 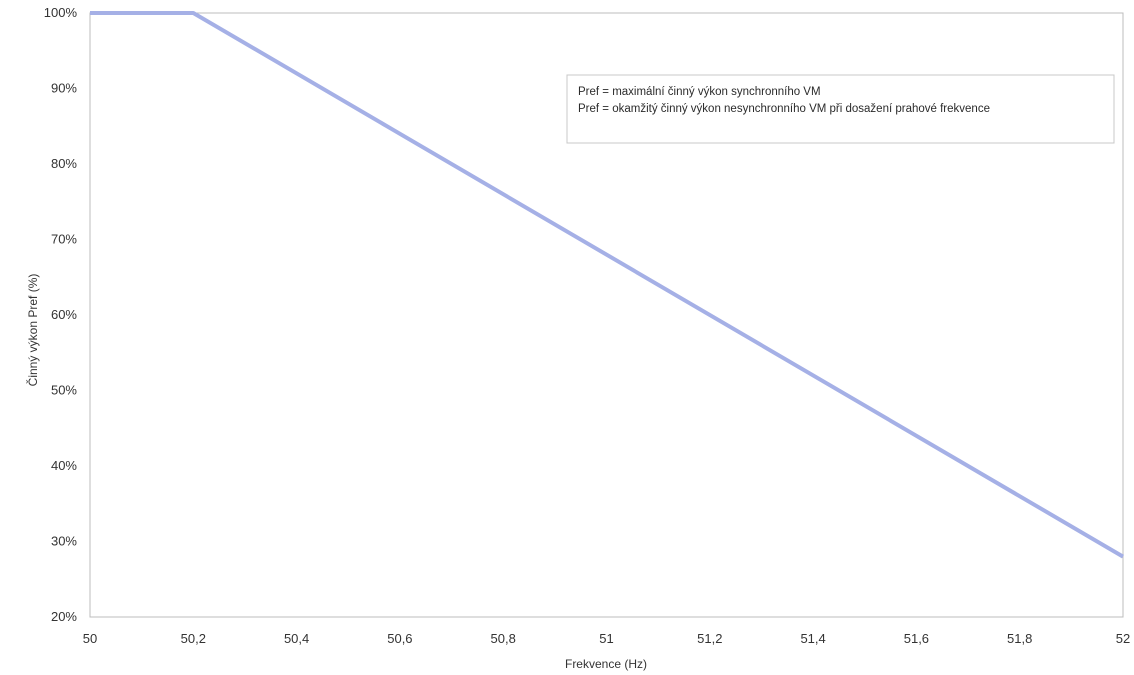 I want to click on y-tick-label: 50%, so click(x=64, y=390).